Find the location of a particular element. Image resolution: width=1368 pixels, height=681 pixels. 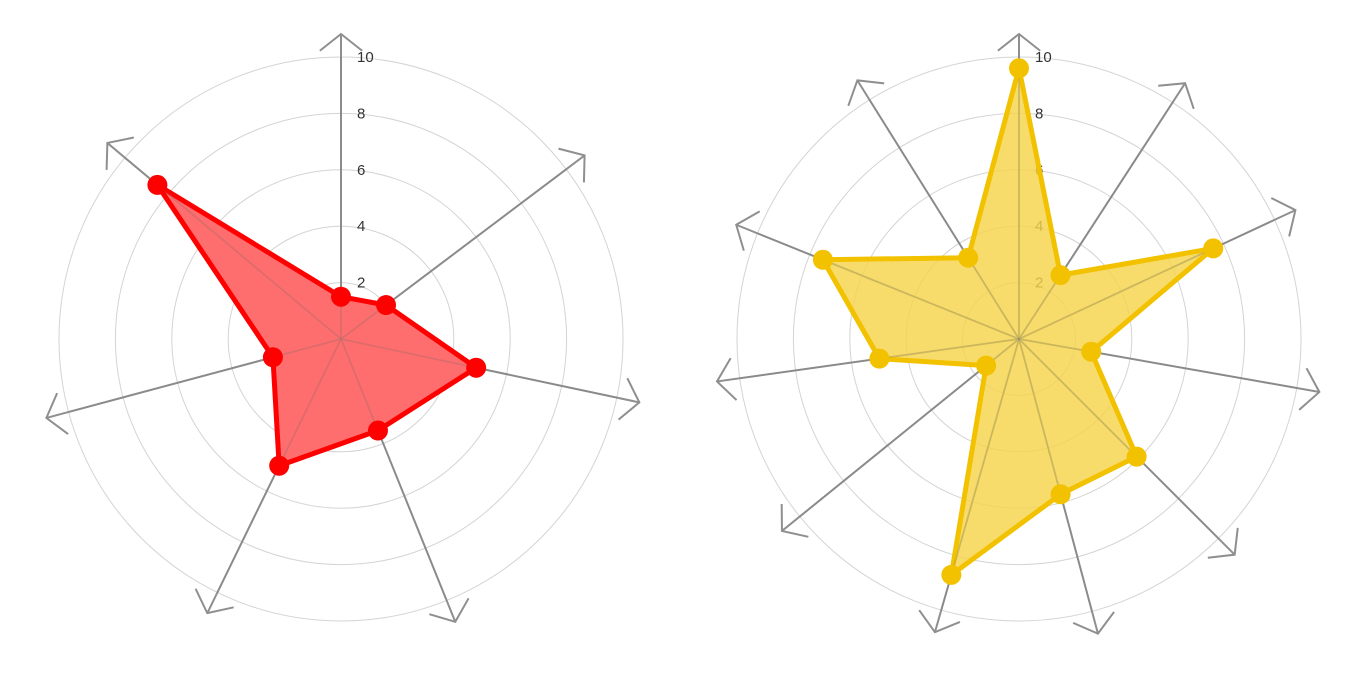

tick-label: 4 is located at coordinates (361, 226).